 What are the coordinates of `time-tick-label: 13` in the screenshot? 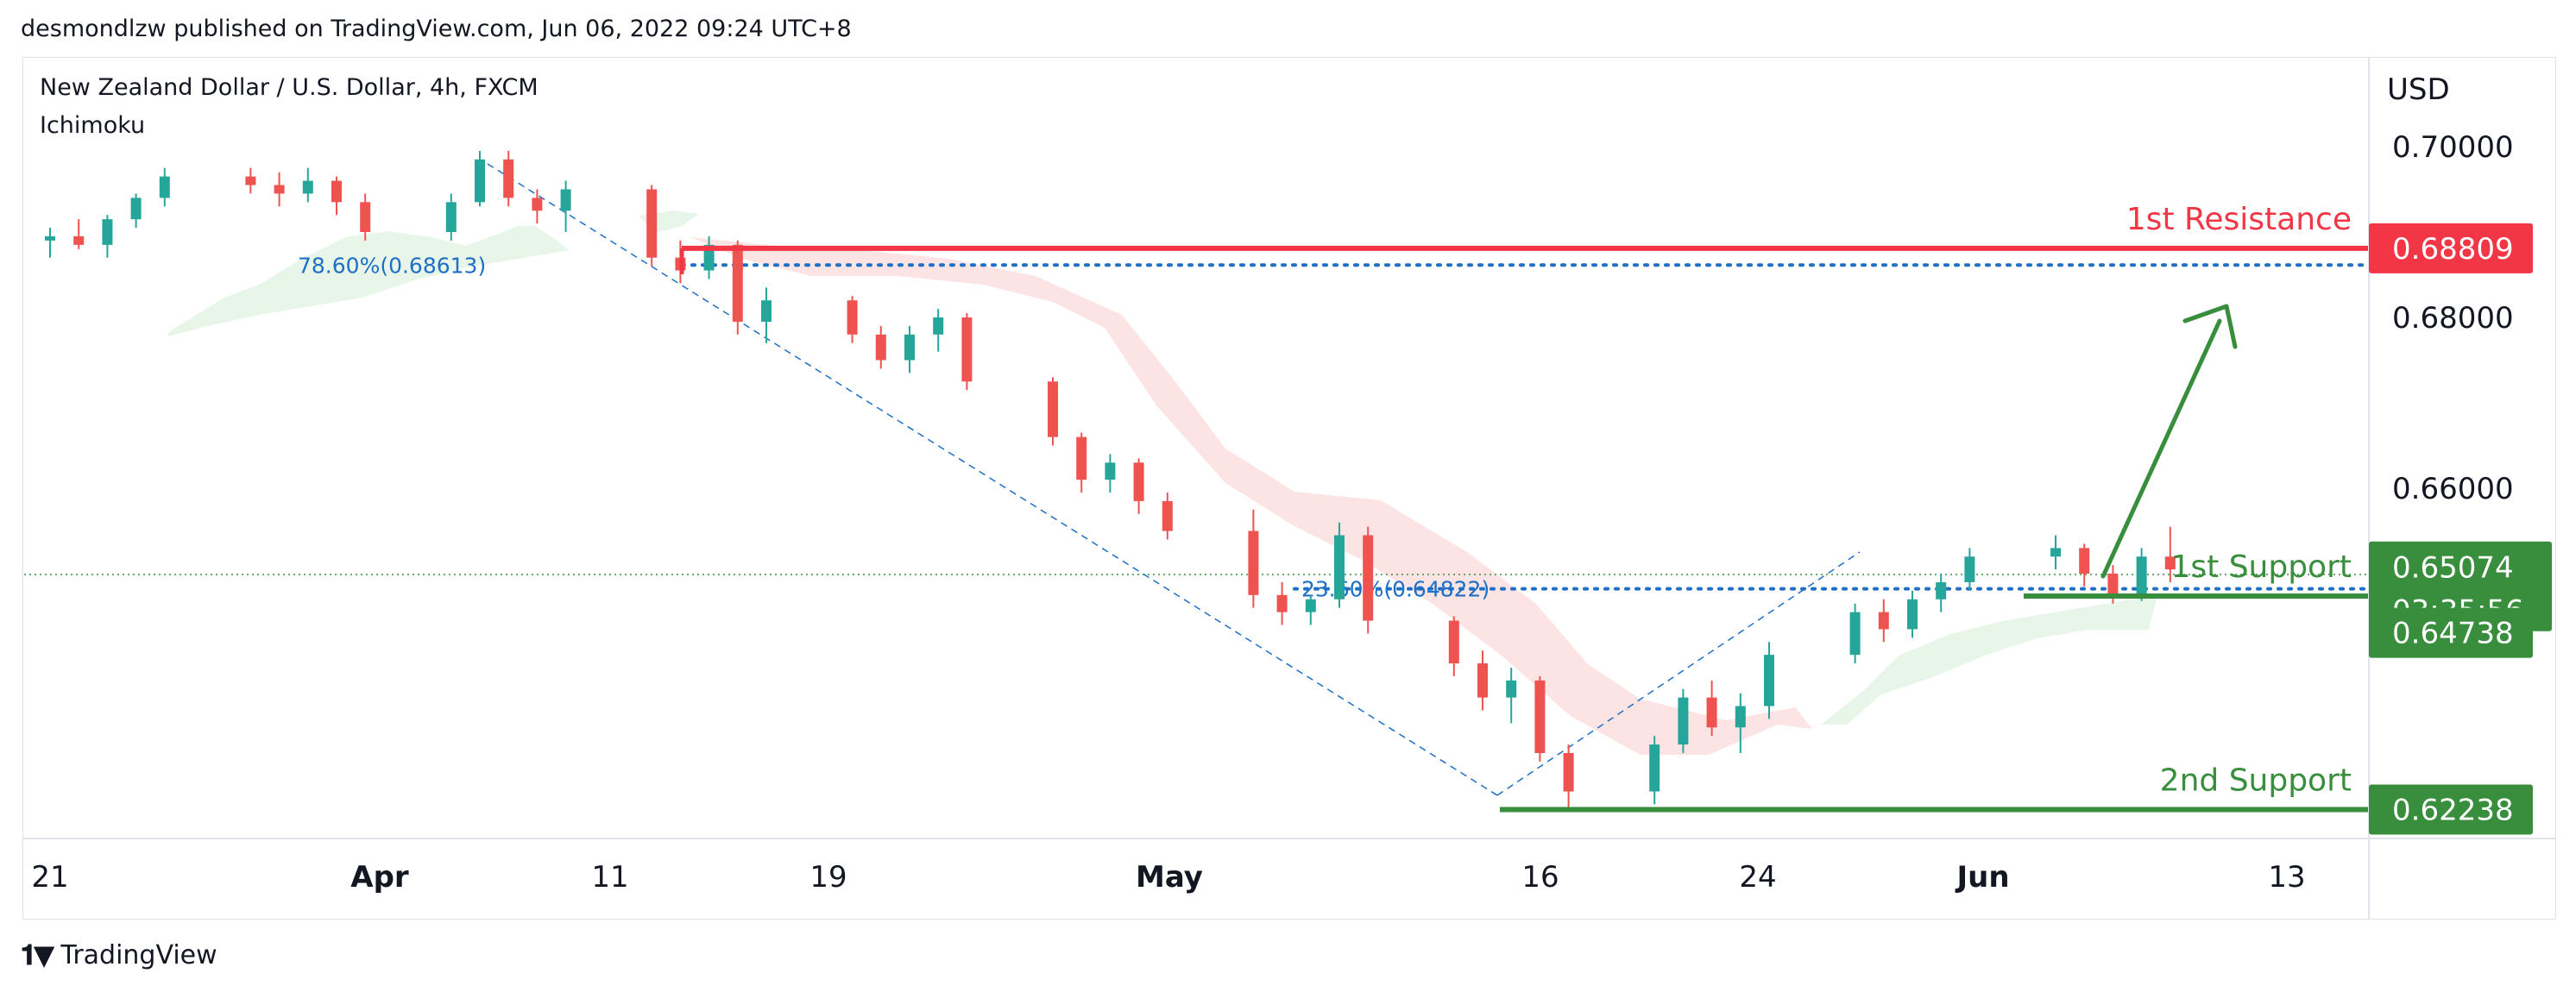 It's located at (2286, 877).